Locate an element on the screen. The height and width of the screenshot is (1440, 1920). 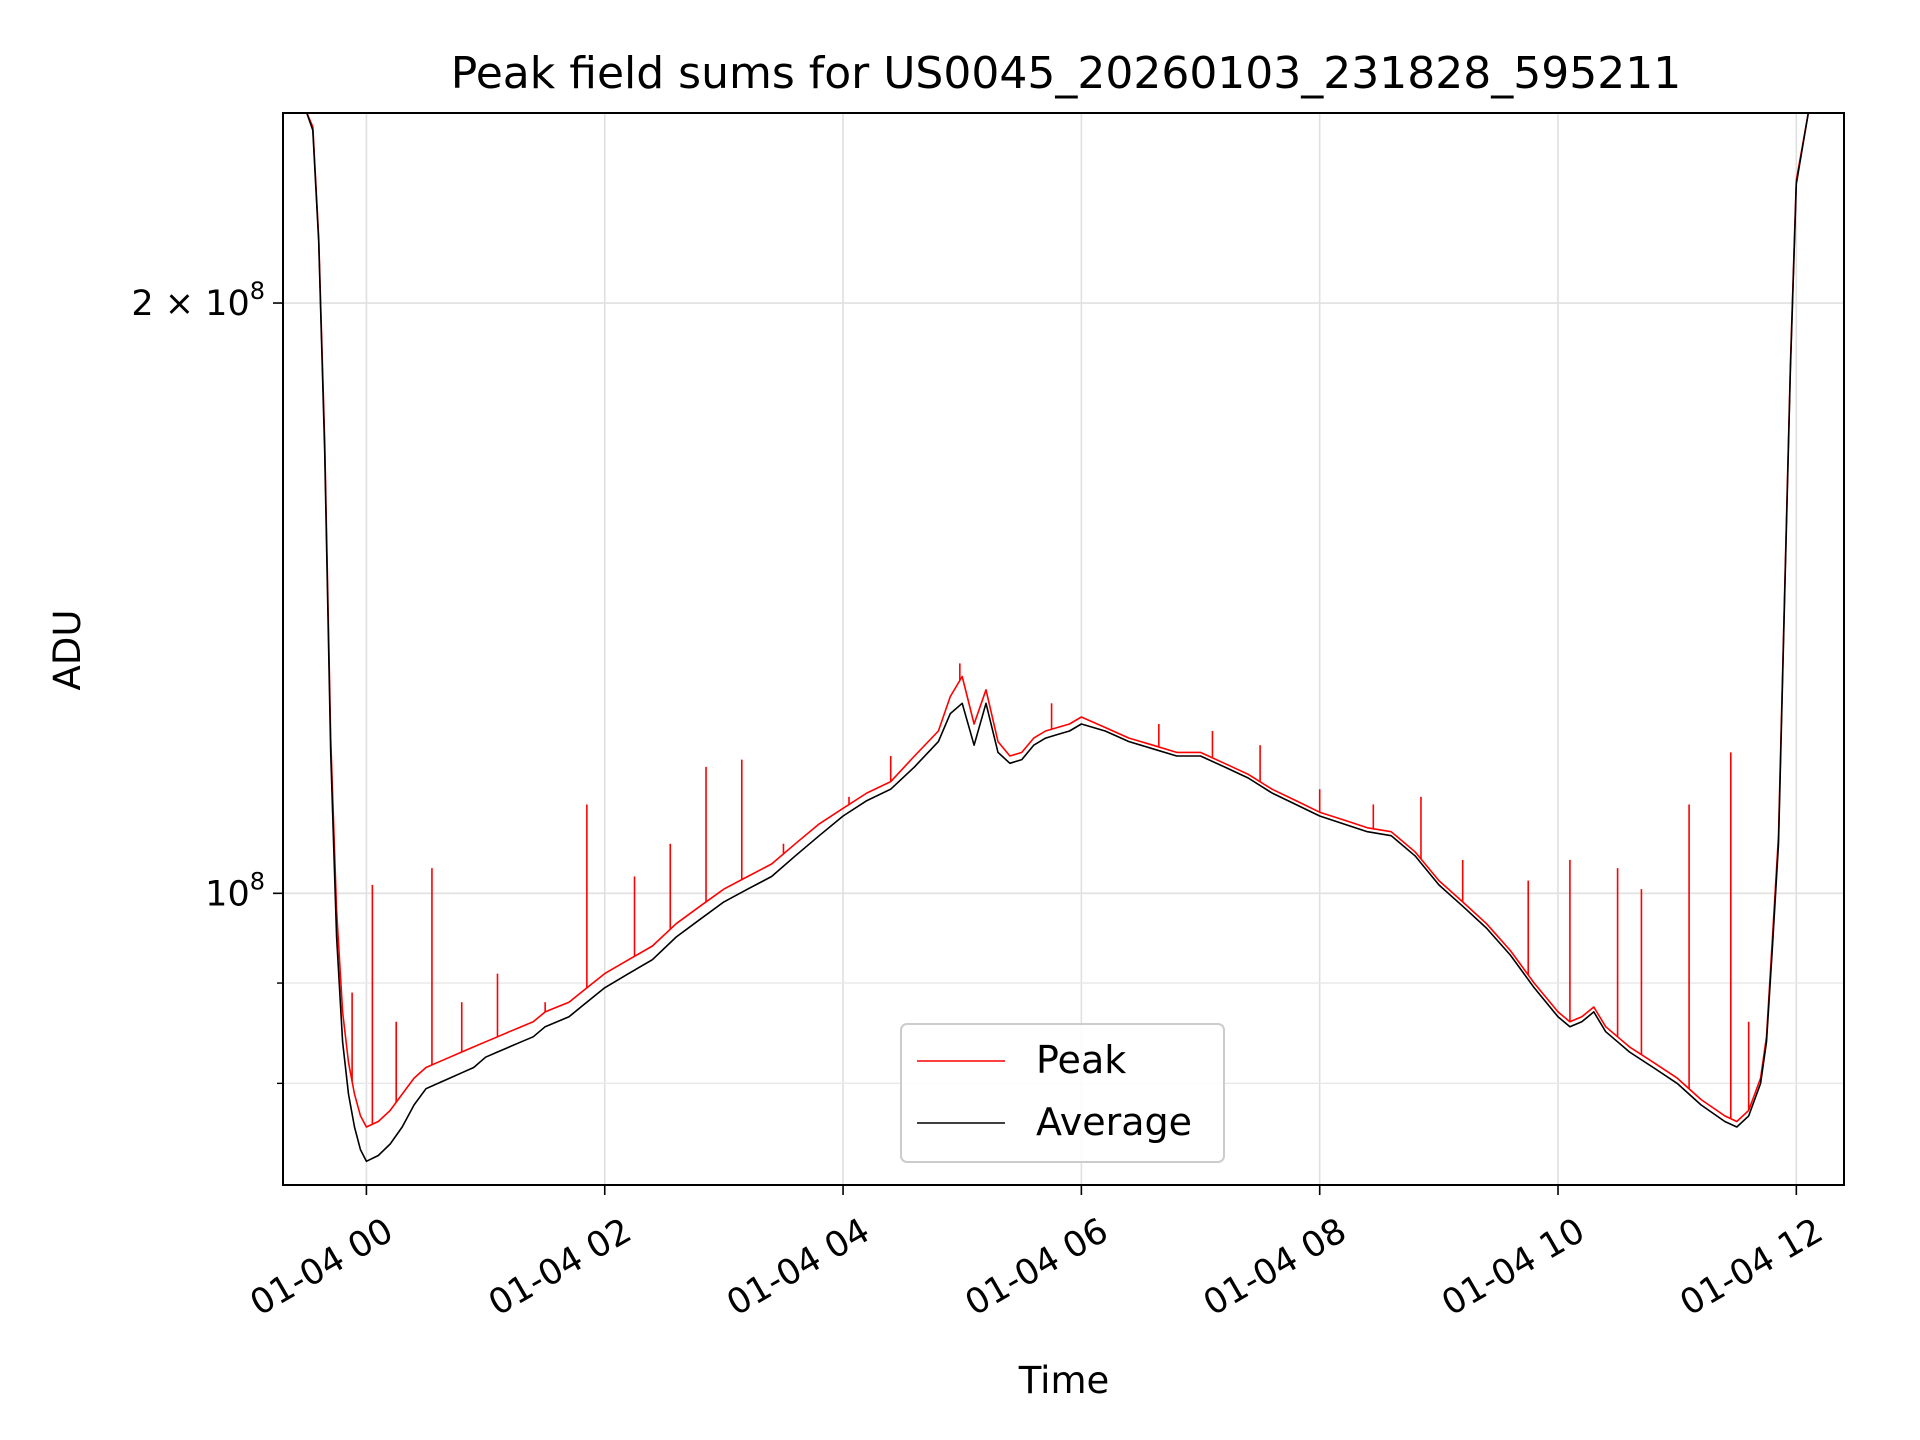
legend: Peak Average is located at coordinates (1062, 1093).